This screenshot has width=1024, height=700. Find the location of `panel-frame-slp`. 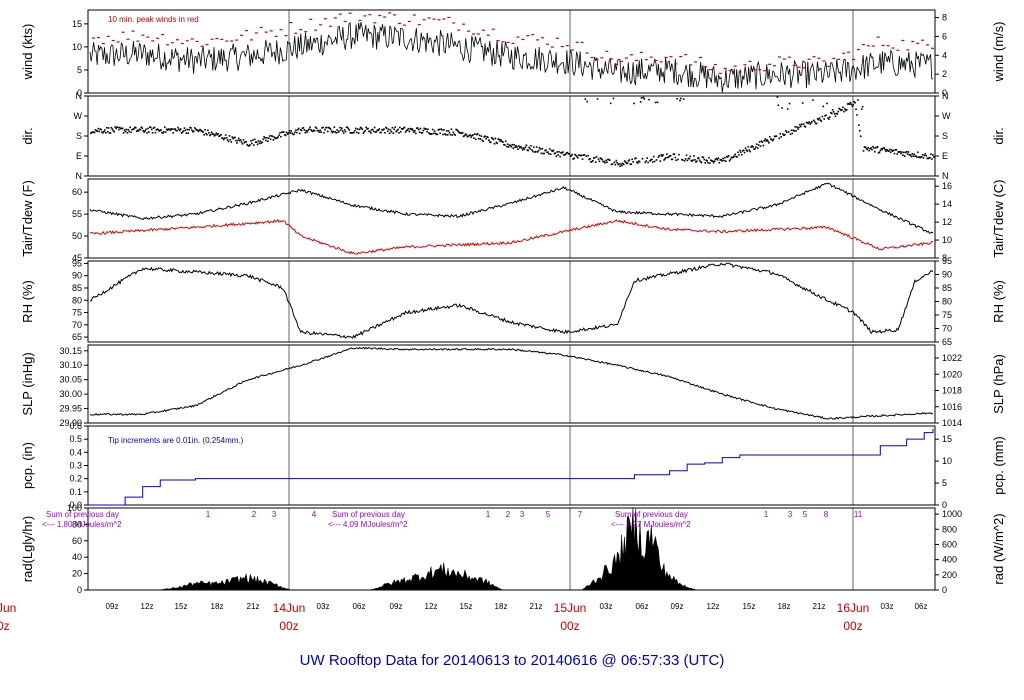

panel-frame-slp is located at coordinates (511, 384).